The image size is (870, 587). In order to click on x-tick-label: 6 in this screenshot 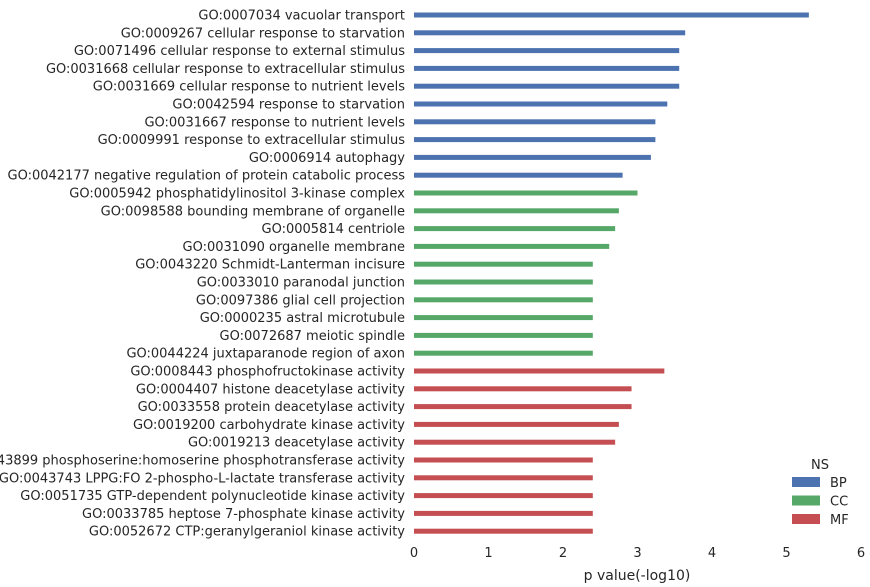, I will do `click(861, 553)`.